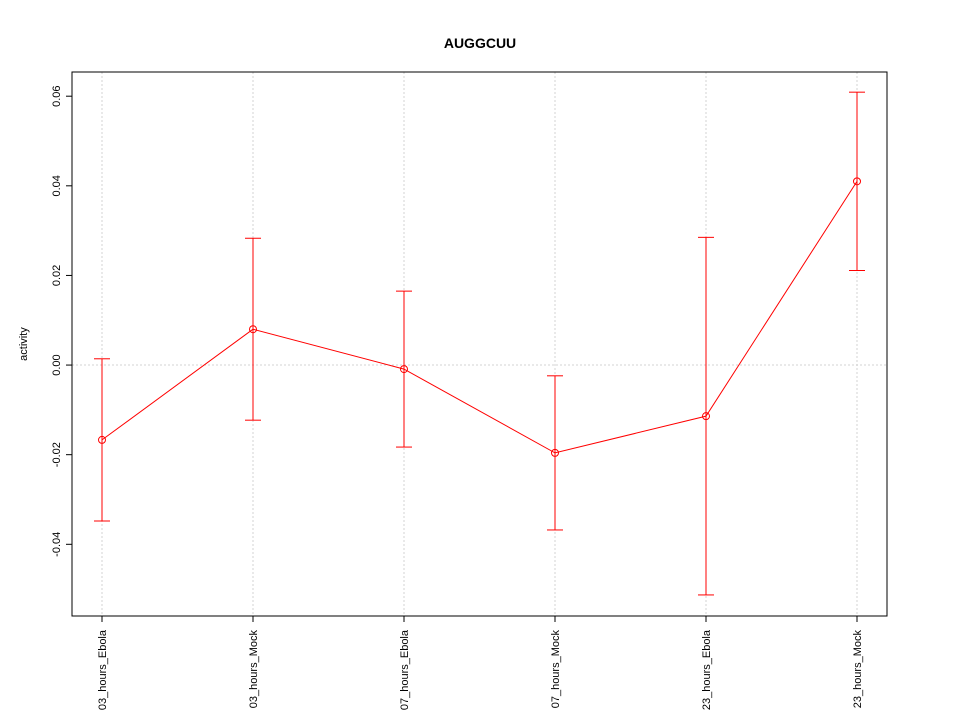 The image size is (960, 720). Describe the element at coordinates (57, 185) in the screenshot. I see `y-tick-label: 0.04` at that location.